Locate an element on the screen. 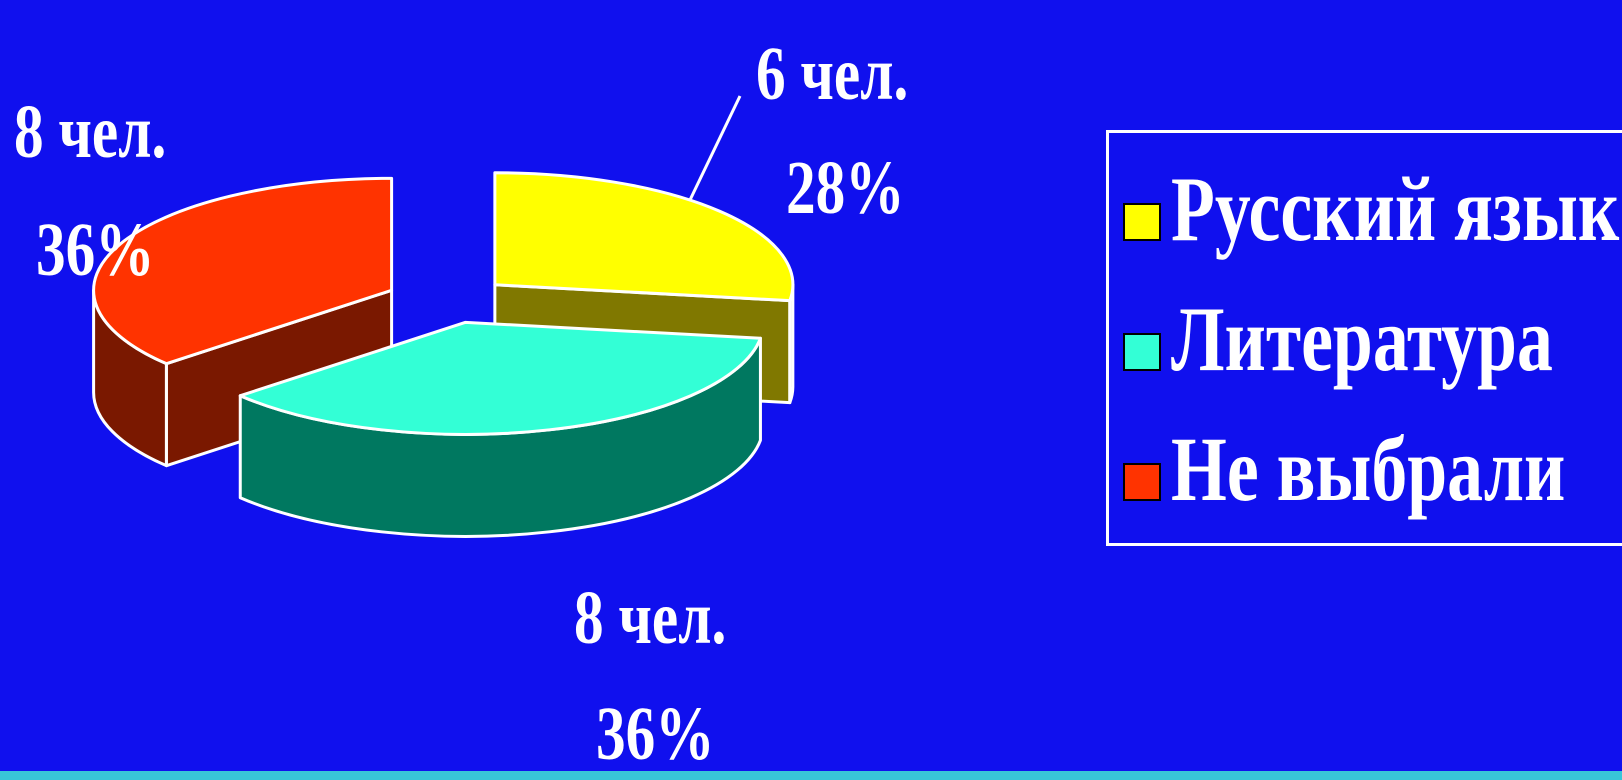 This screenshot has height=780, width=1622. data-label-literature-percent: 36% is located at coordinates (655, 734).